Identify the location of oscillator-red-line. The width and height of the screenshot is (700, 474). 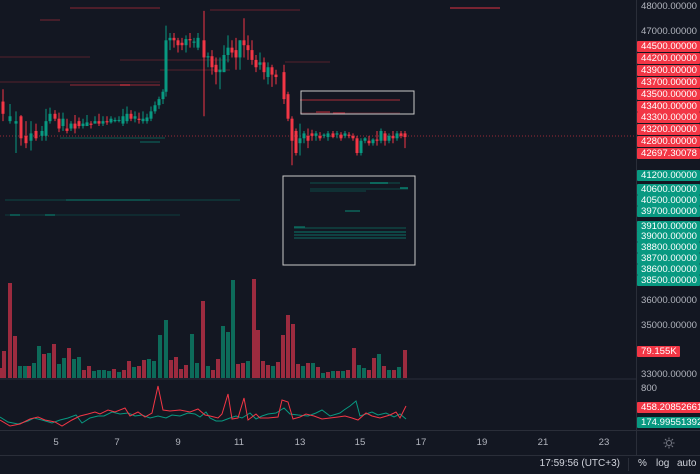
(203, 406).